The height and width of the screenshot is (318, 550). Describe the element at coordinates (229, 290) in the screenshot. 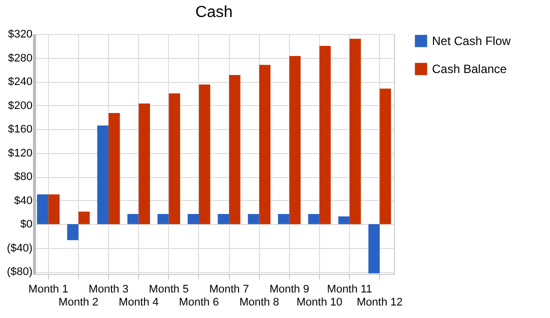

I see `x-tick-label: Month 7` at that location.